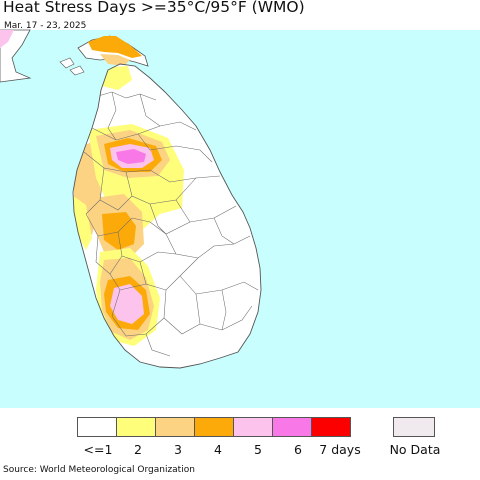 The width and height of the screenshot is (480, 480). What do you see at coordinates (131, 156) in the screenshot?
I see `central-north-magenta` at bounding box center [131, 156].